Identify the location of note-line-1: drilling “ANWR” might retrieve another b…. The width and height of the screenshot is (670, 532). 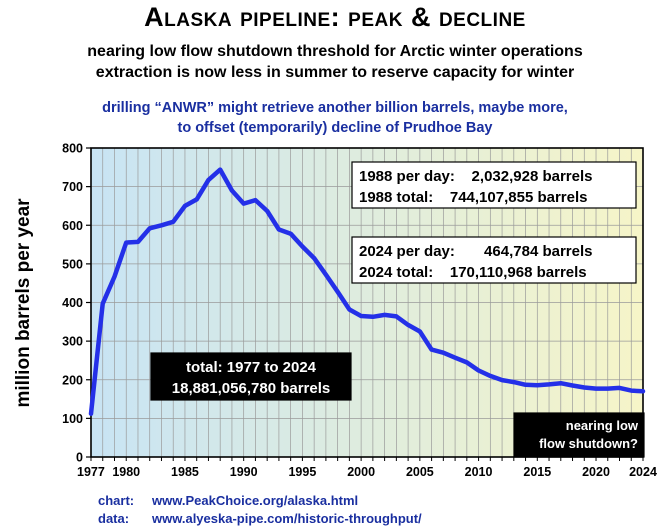
(335, 108).